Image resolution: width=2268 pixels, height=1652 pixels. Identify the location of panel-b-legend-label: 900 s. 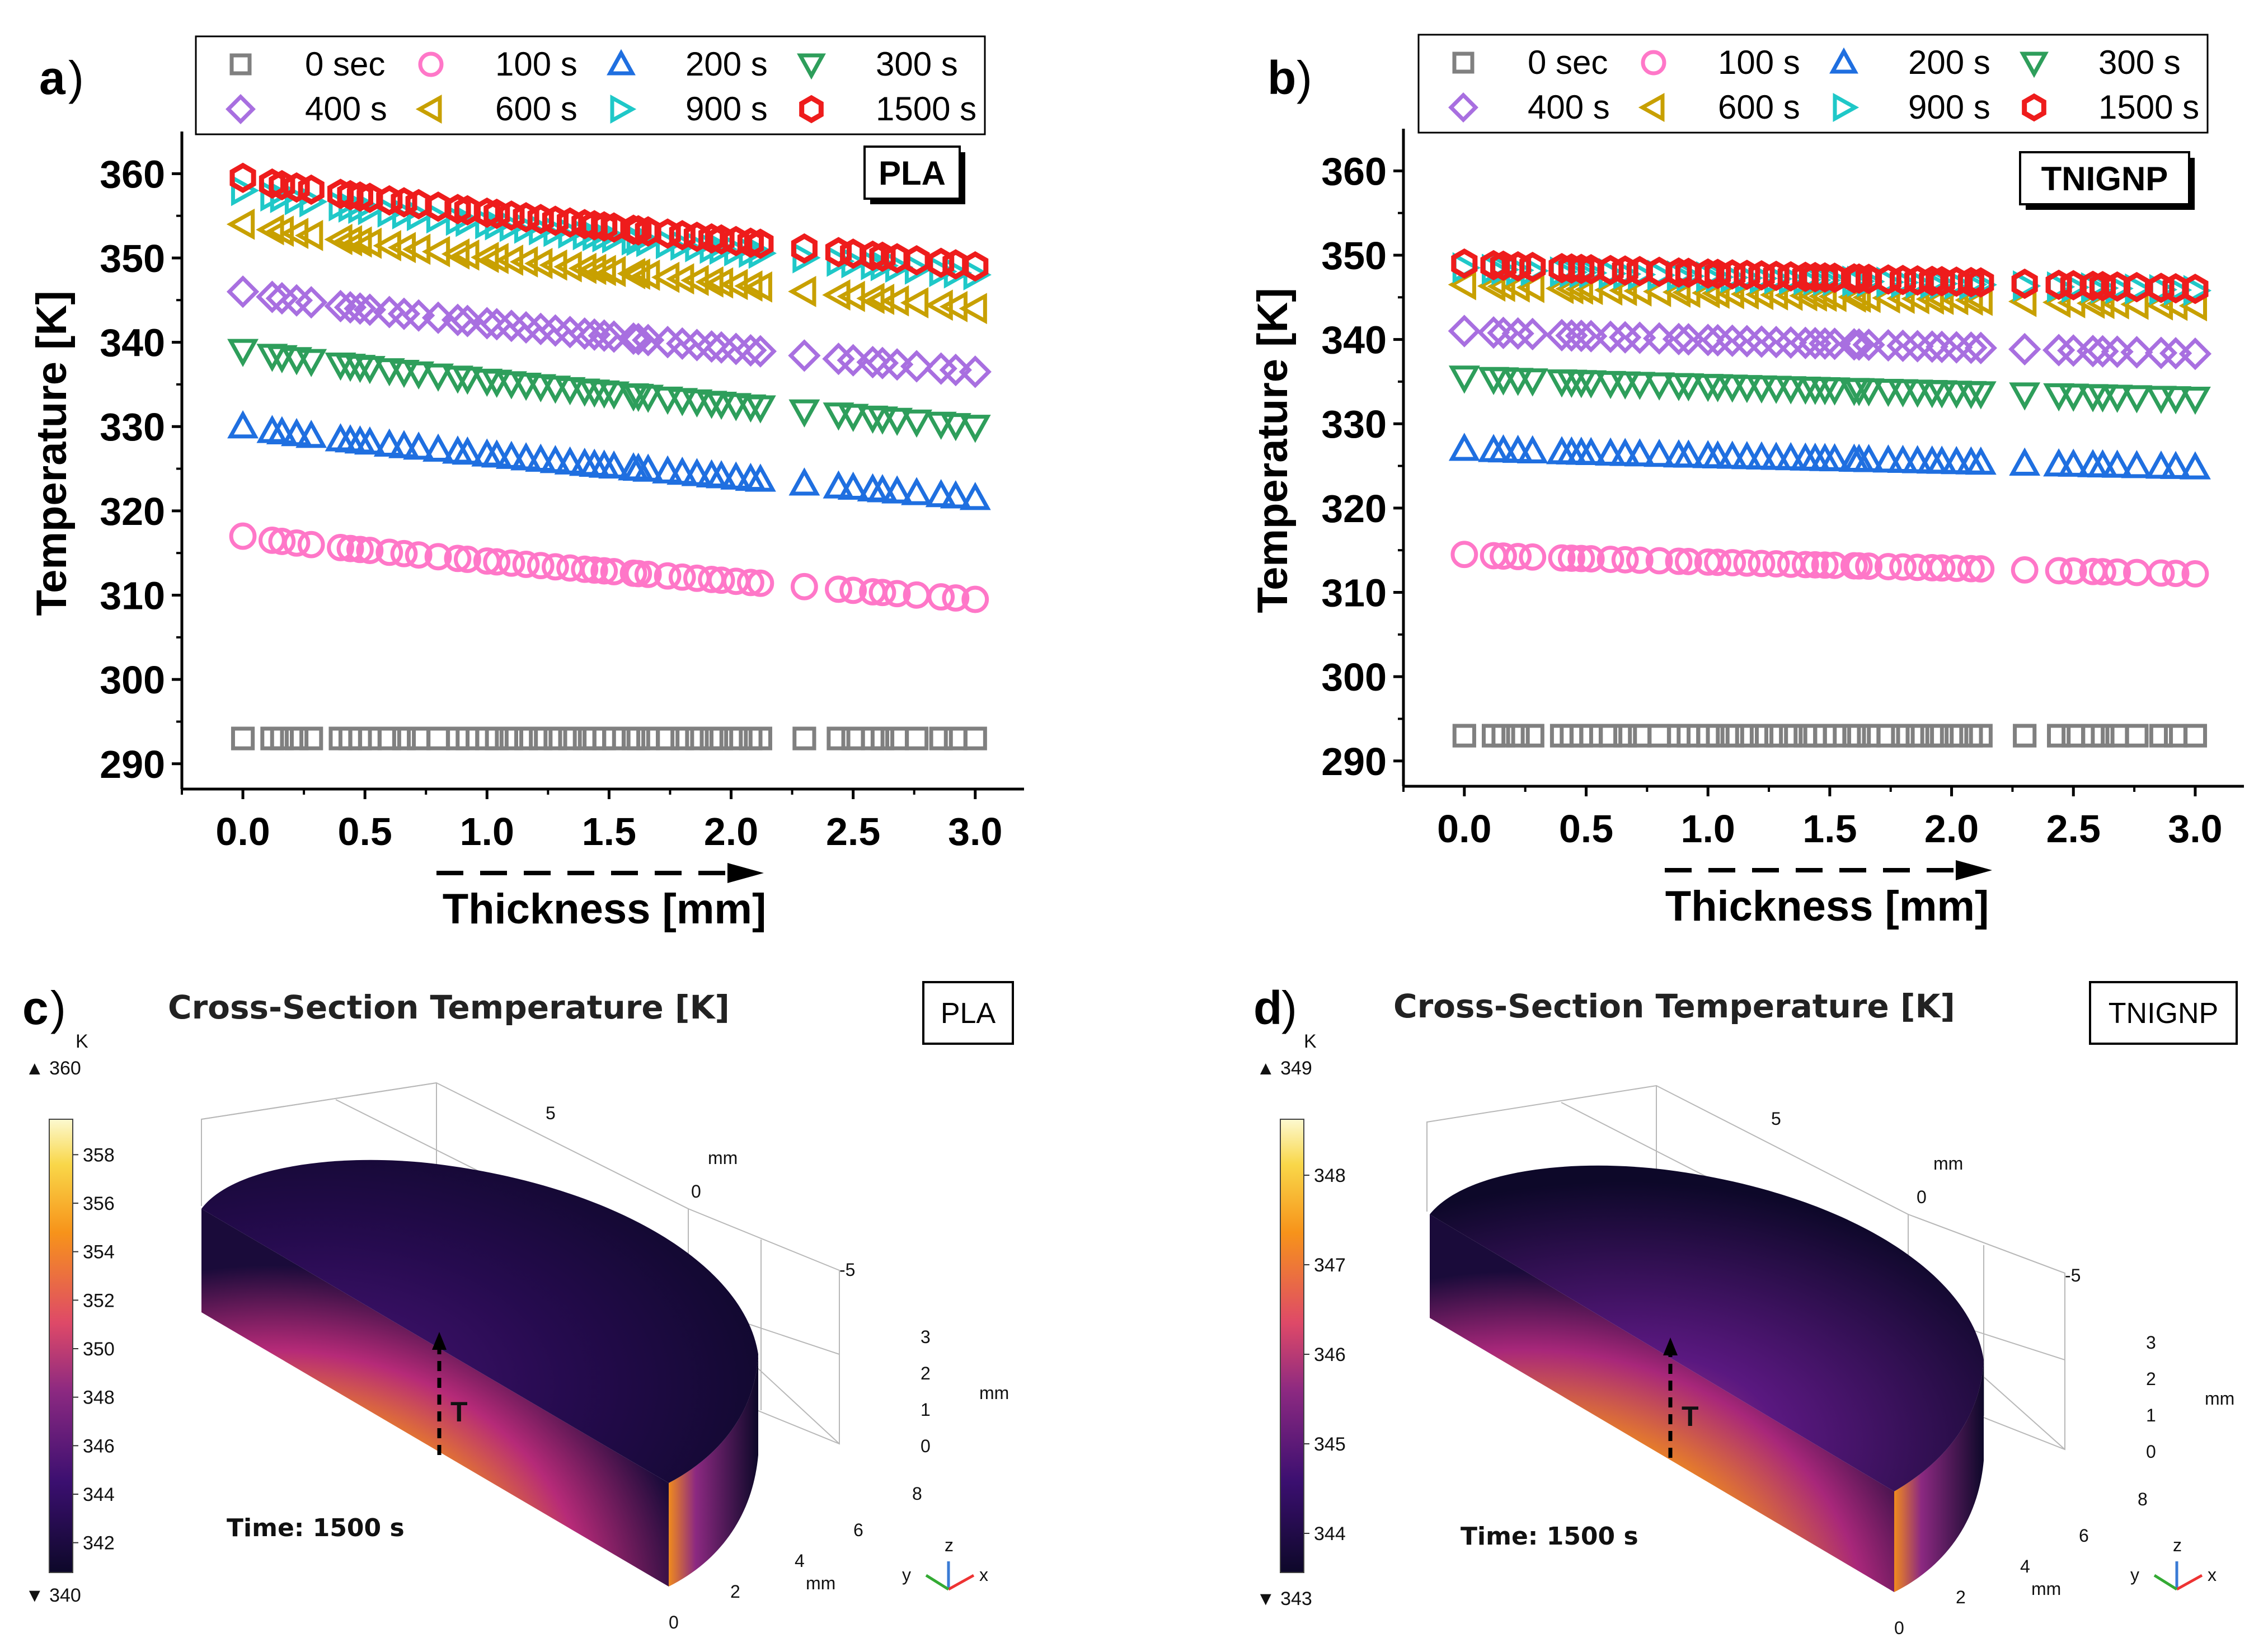
(1949, 107).